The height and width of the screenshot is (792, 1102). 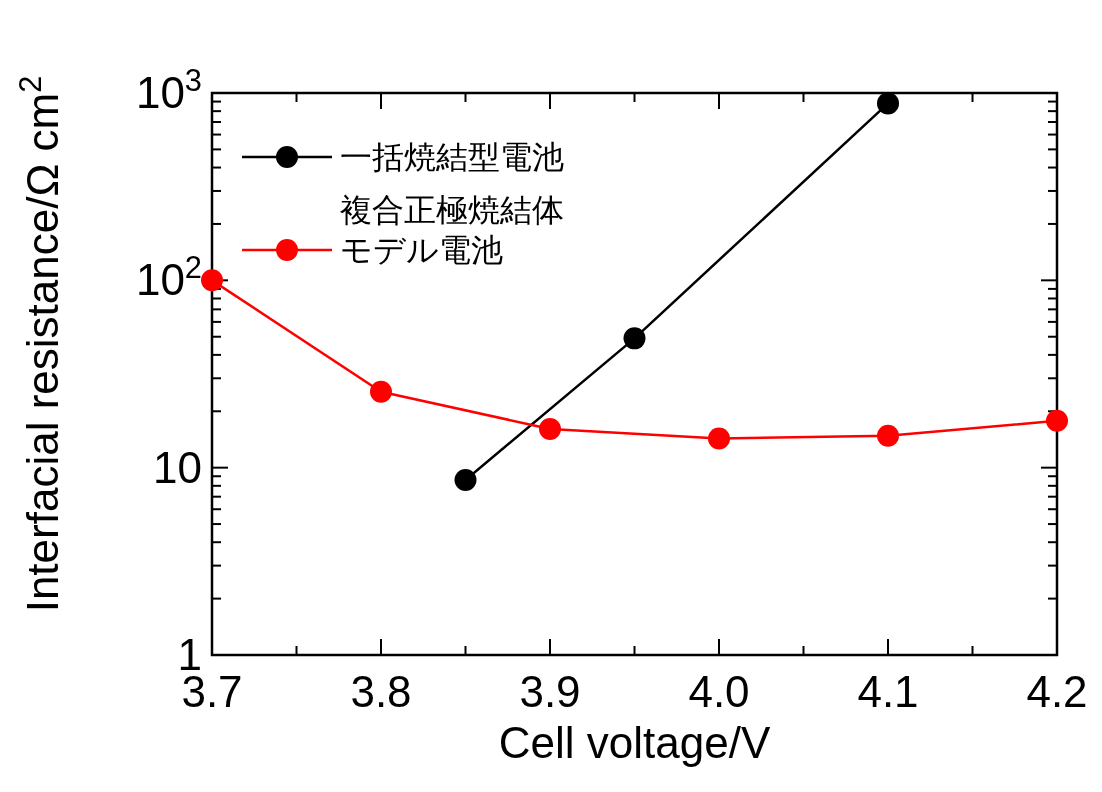 What do you see at coordinates (168, 277) in the screenshot?
I see `y-tick-label: 10$^{2}$` at bounding box center [168, 277].